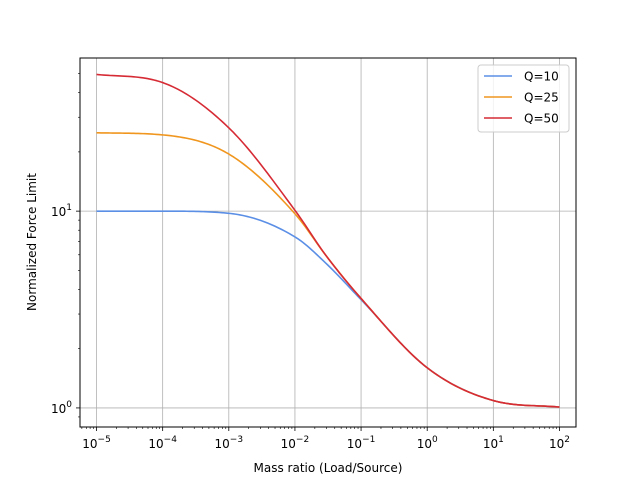  What do you see at coordinates (295, 443) in the screenshot?
I see `x-tick-label: 10⁻²` at bounding box center [295, 443].